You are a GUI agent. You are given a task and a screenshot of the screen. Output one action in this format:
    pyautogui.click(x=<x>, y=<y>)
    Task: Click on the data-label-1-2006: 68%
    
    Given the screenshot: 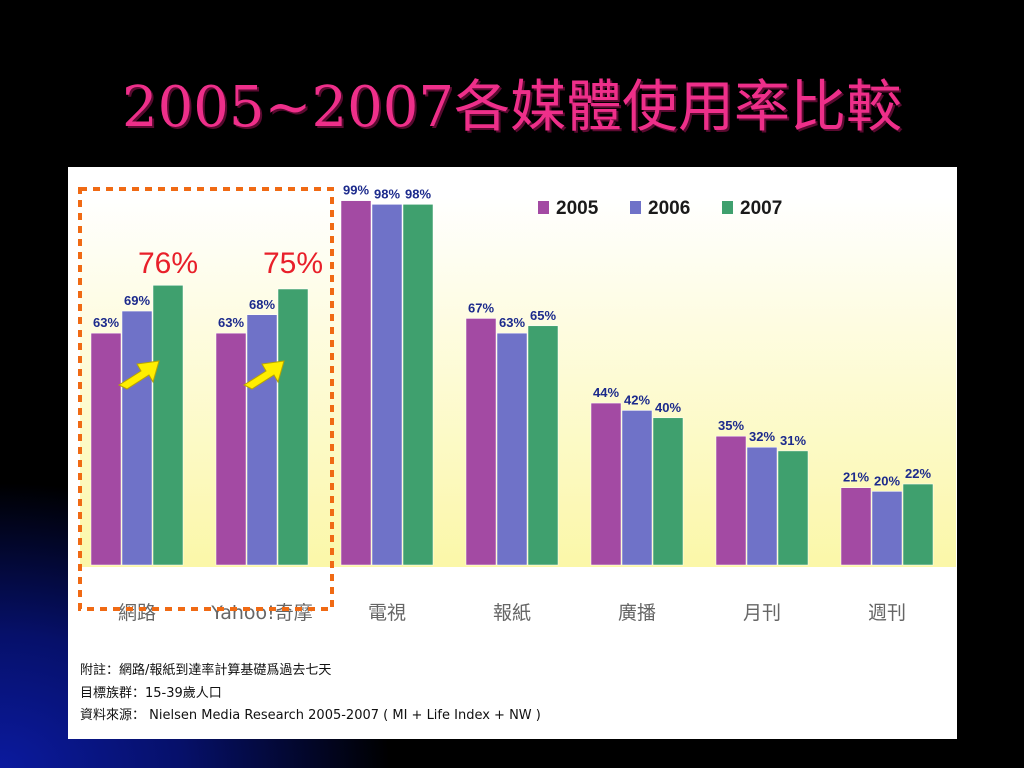 What is the action you would take?
    pyautogui.click(x=262, y=304)
    